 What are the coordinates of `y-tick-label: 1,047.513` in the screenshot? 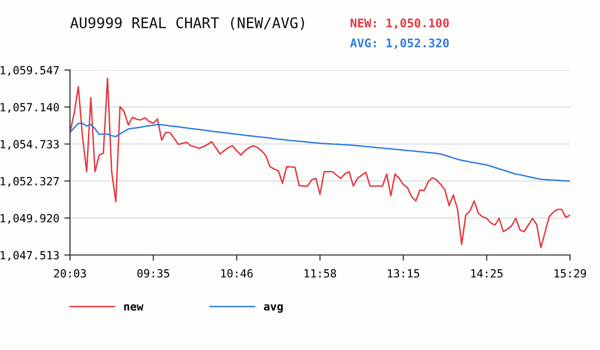 It's located at (29, 256).